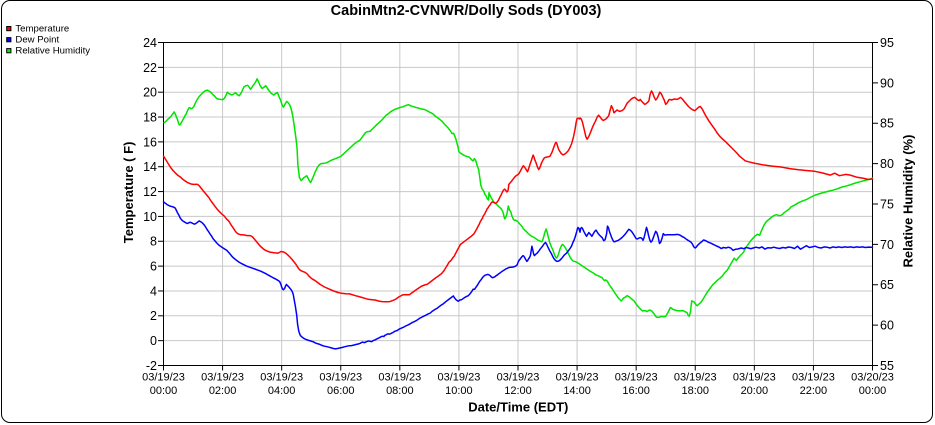 The width and height of the screenshot is (935, 425). What do you see at coordinates (150, 192) in the screenshot?
I see `svg-text: 12` at bounding box center [150, 192].